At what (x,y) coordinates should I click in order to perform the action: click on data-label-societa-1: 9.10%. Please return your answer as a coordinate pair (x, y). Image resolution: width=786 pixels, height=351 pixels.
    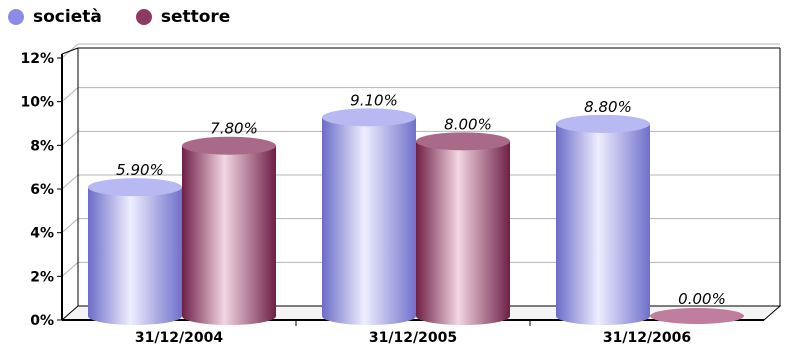
    Looking at the image, I should click on (374, 100).